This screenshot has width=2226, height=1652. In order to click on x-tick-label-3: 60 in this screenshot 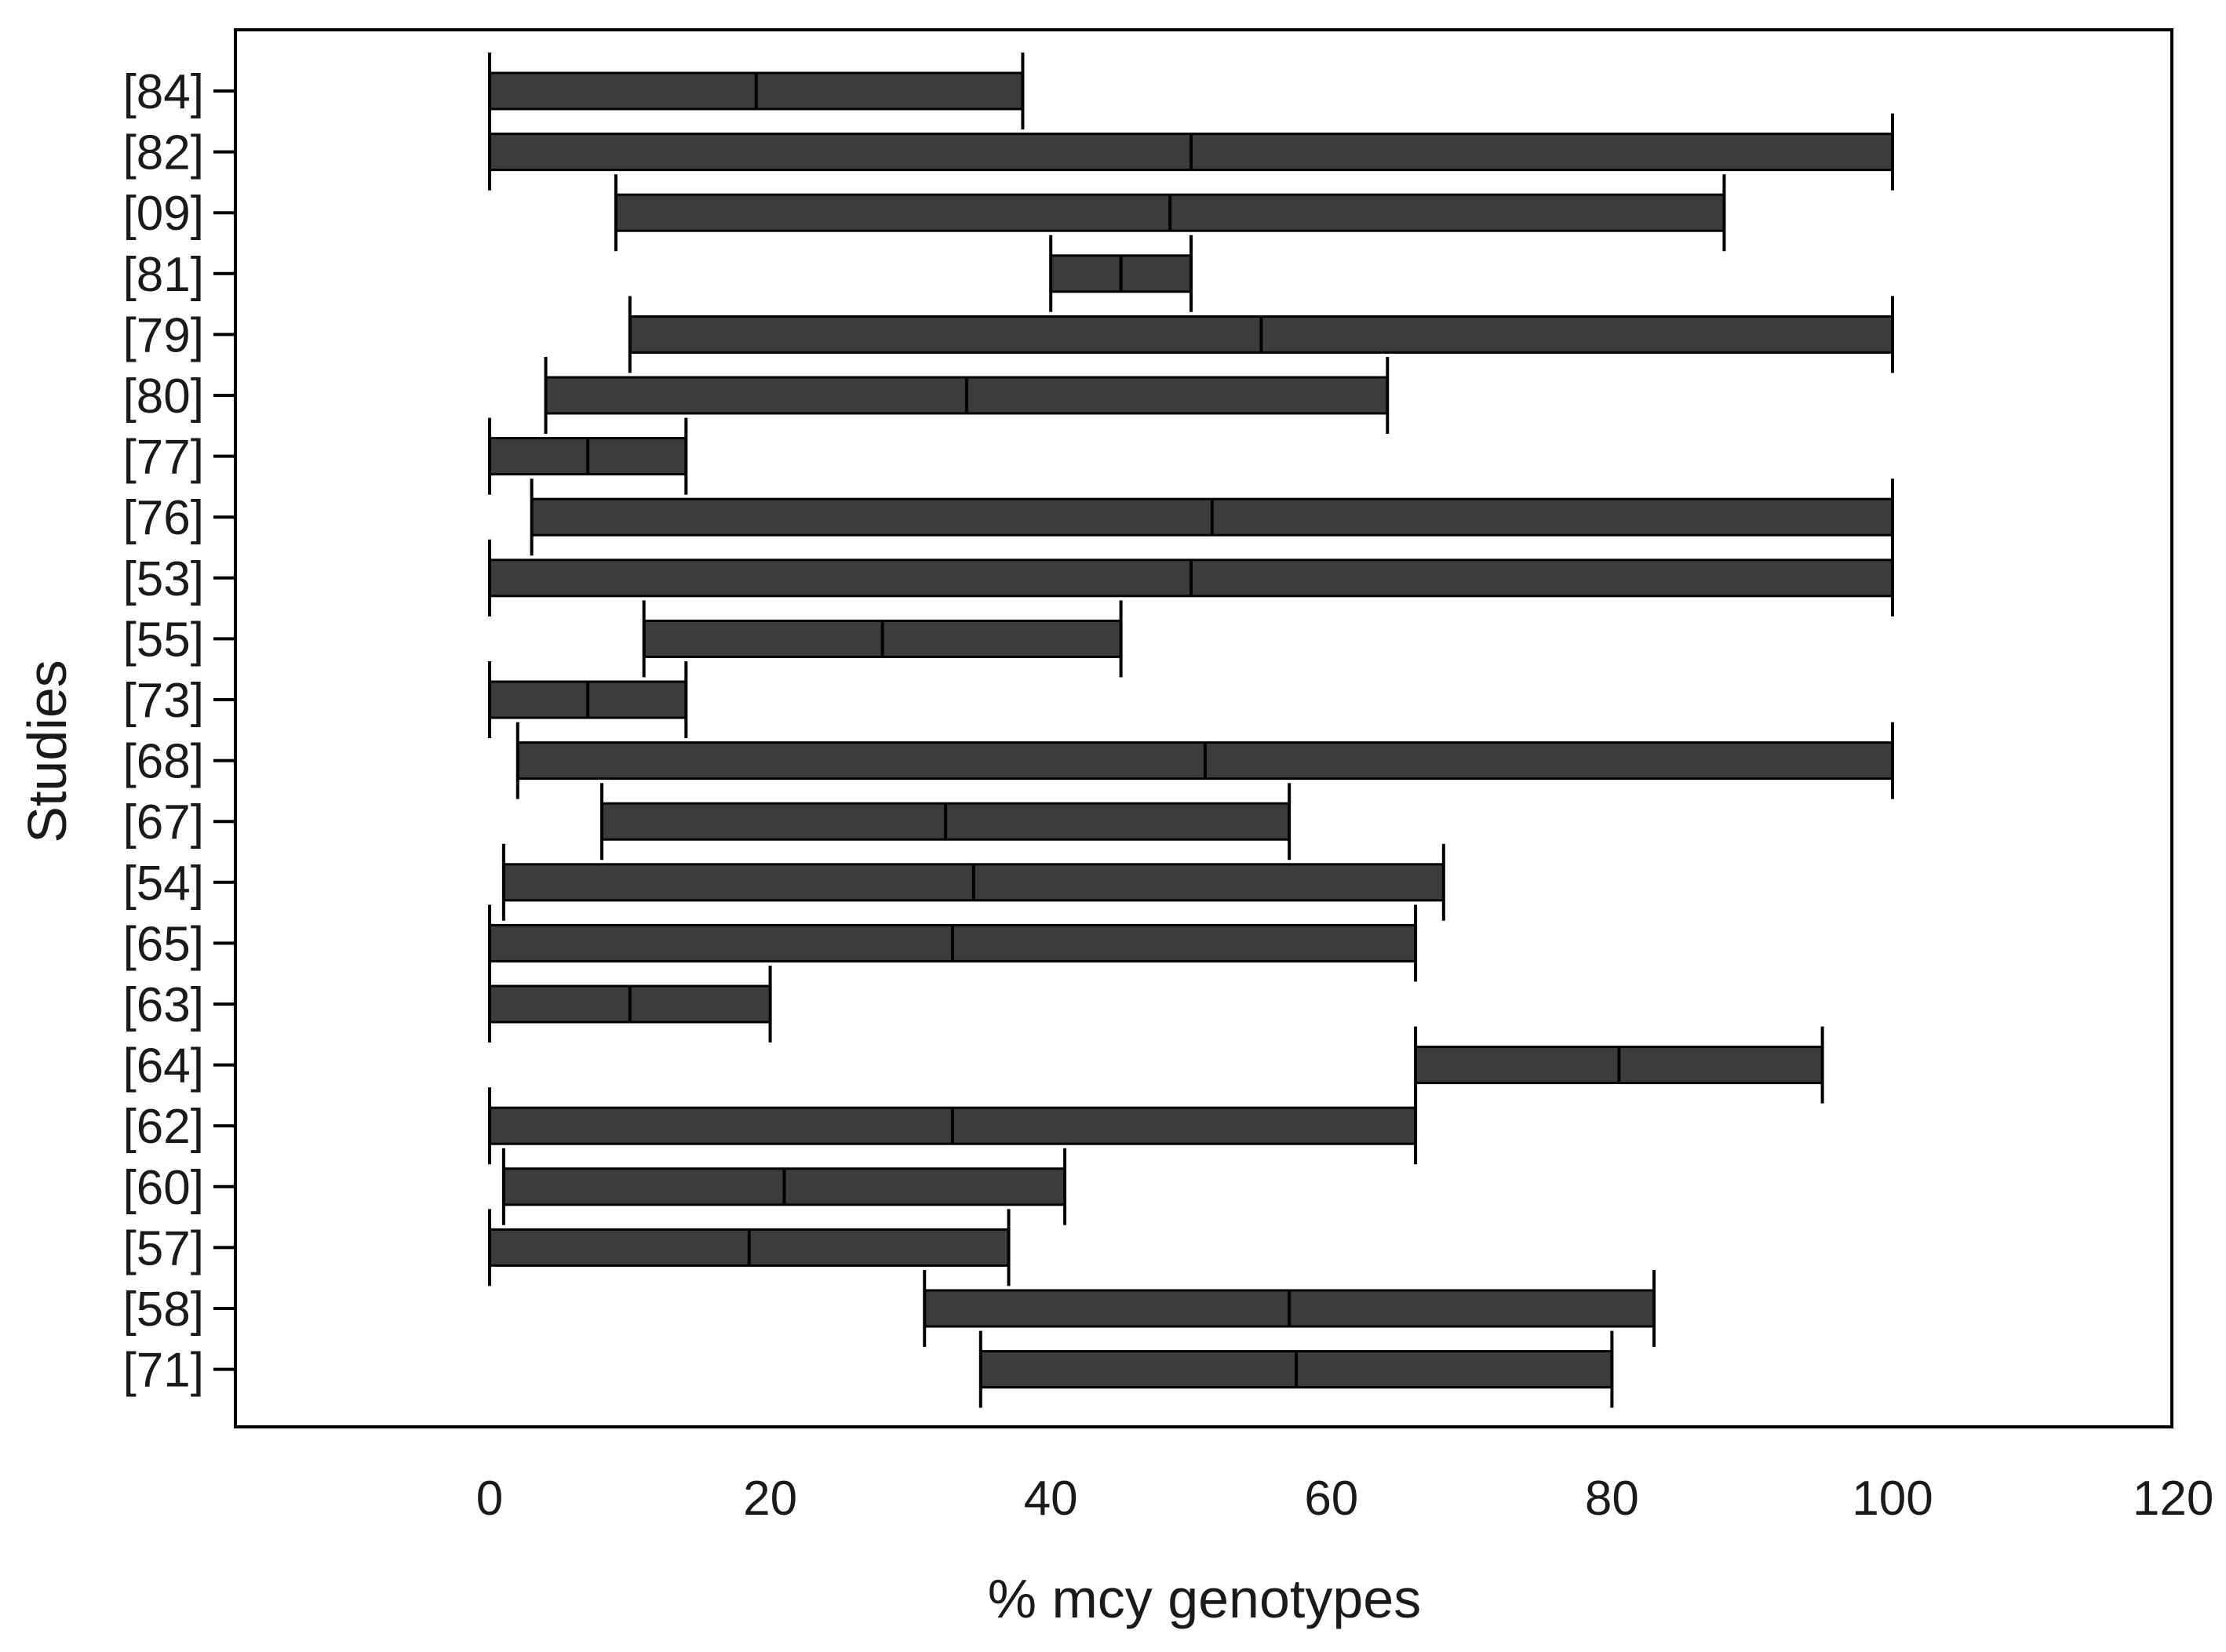, I will do `click(1331, 1499)`.